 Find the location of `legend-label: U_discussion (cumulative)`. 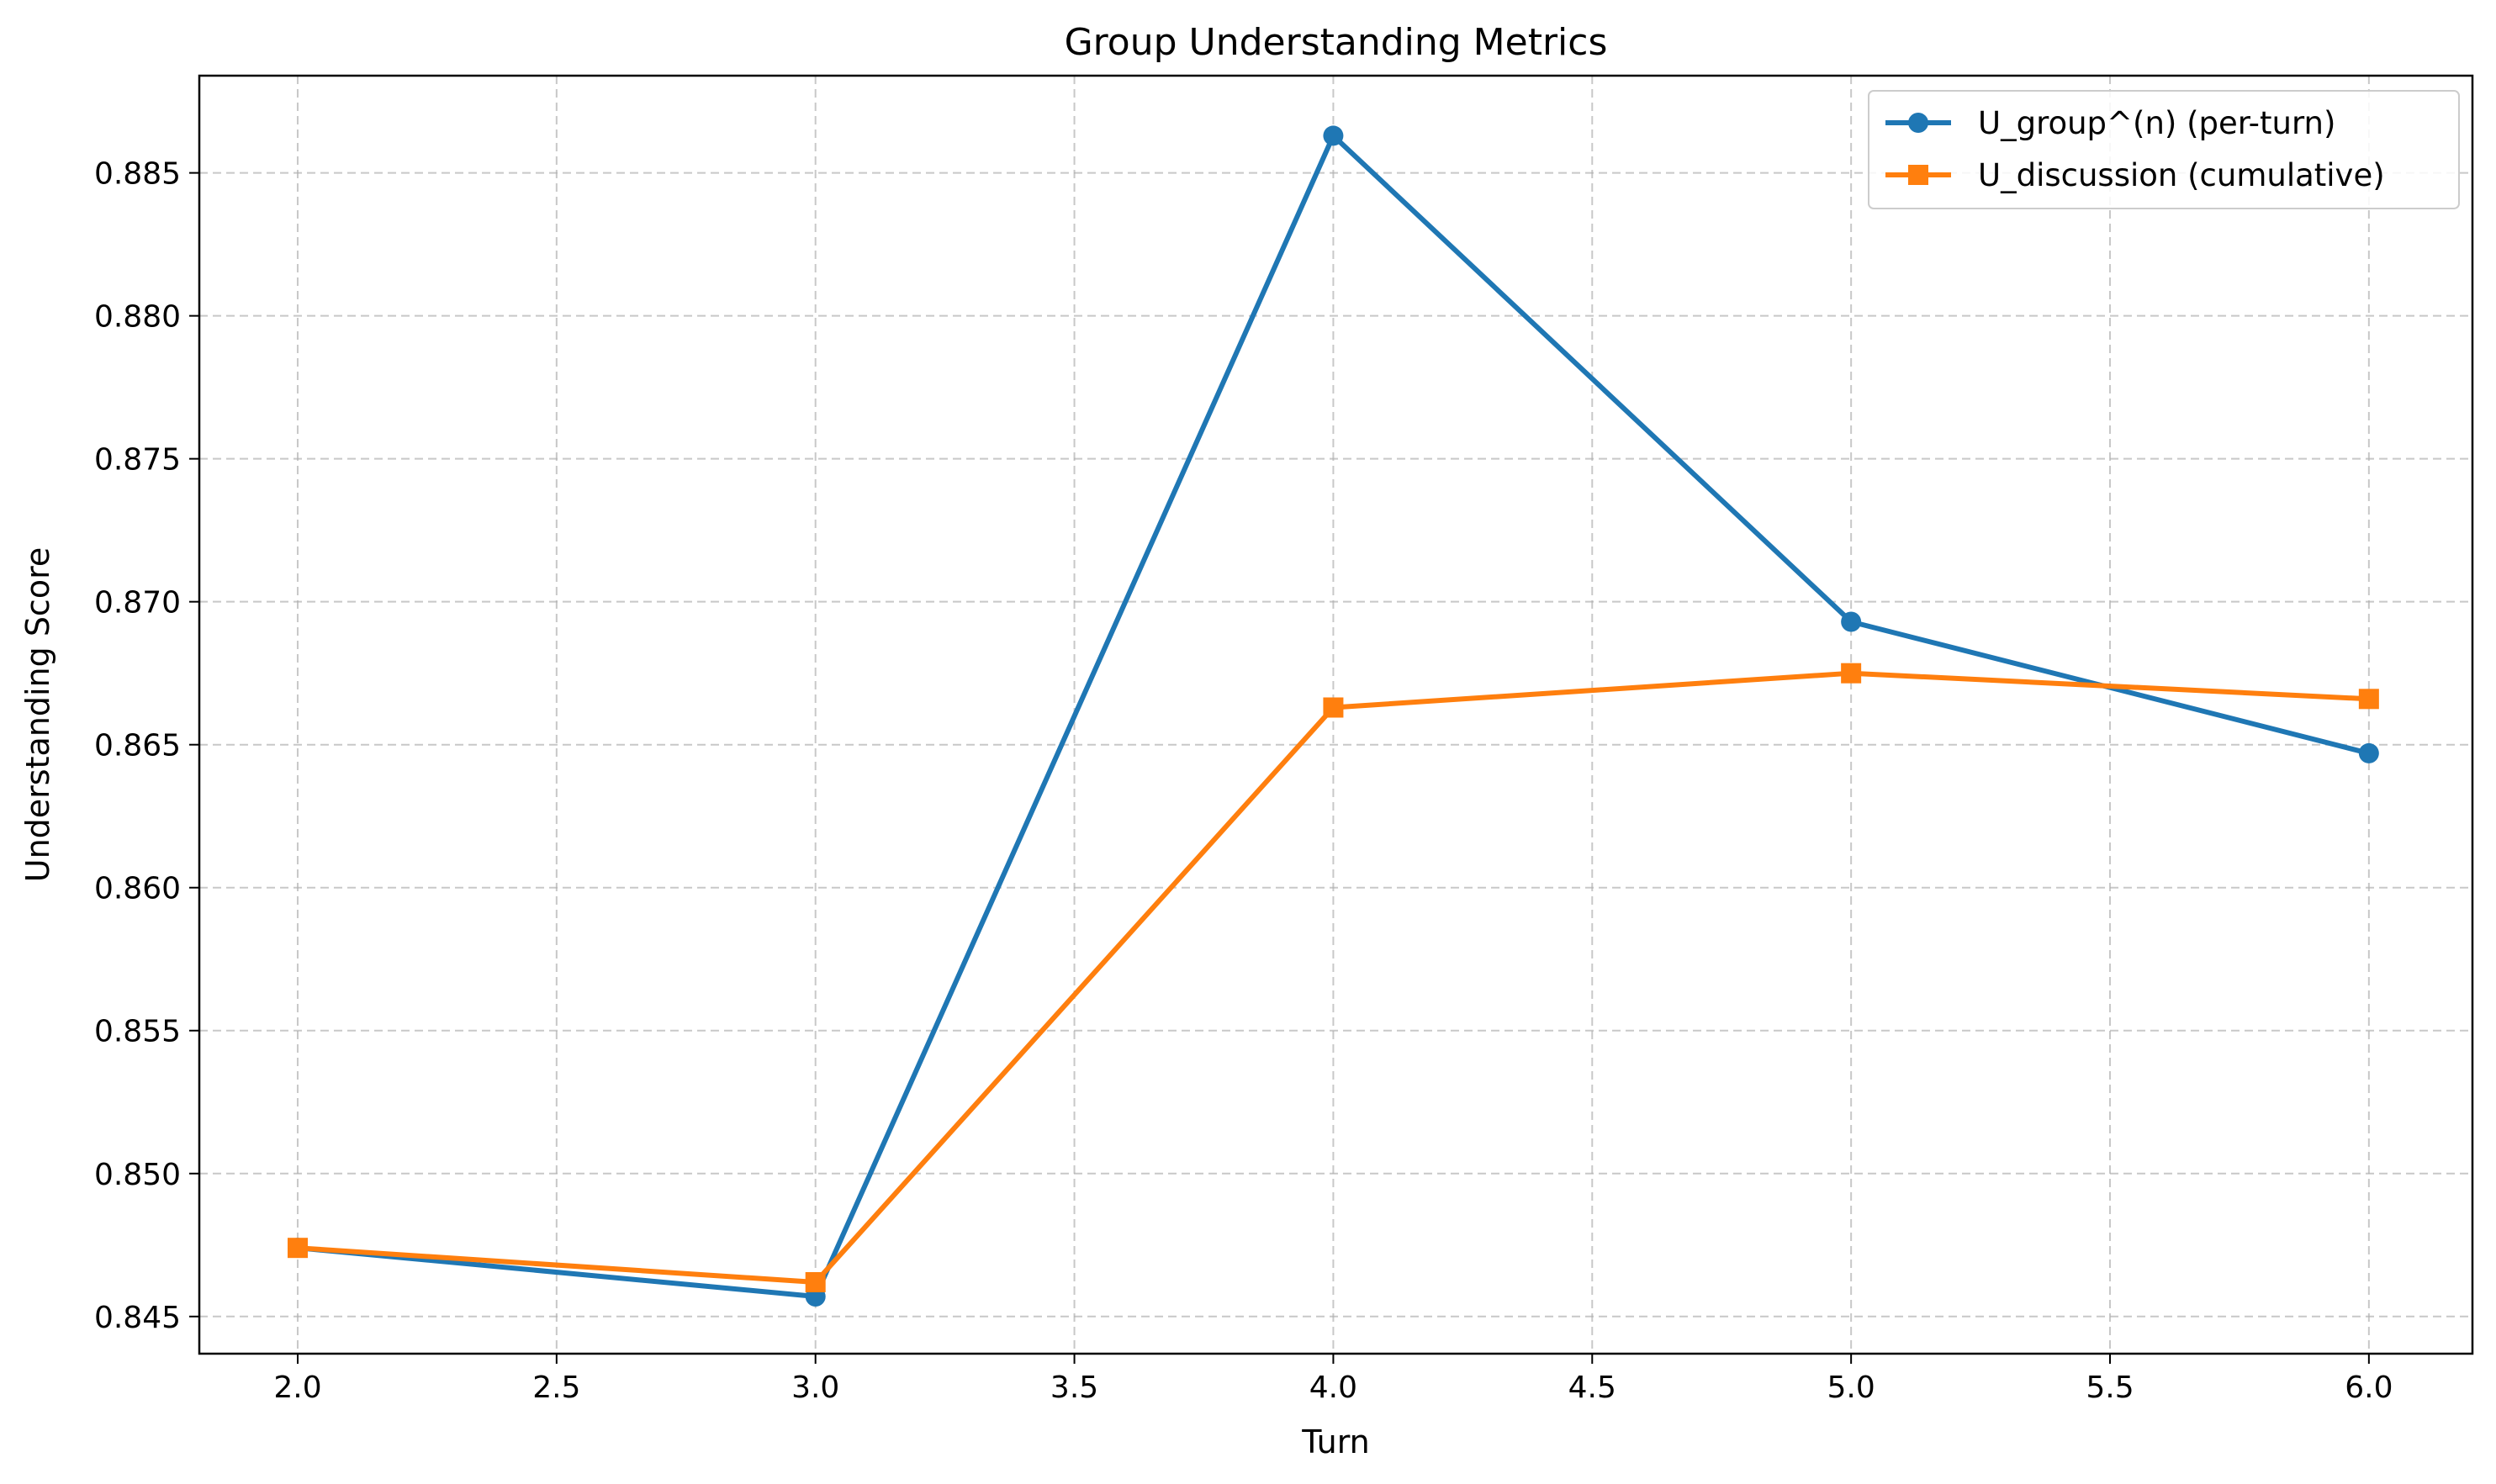

legend-label: U_discussion (cumulative) is located at coordinates (2181, 175).